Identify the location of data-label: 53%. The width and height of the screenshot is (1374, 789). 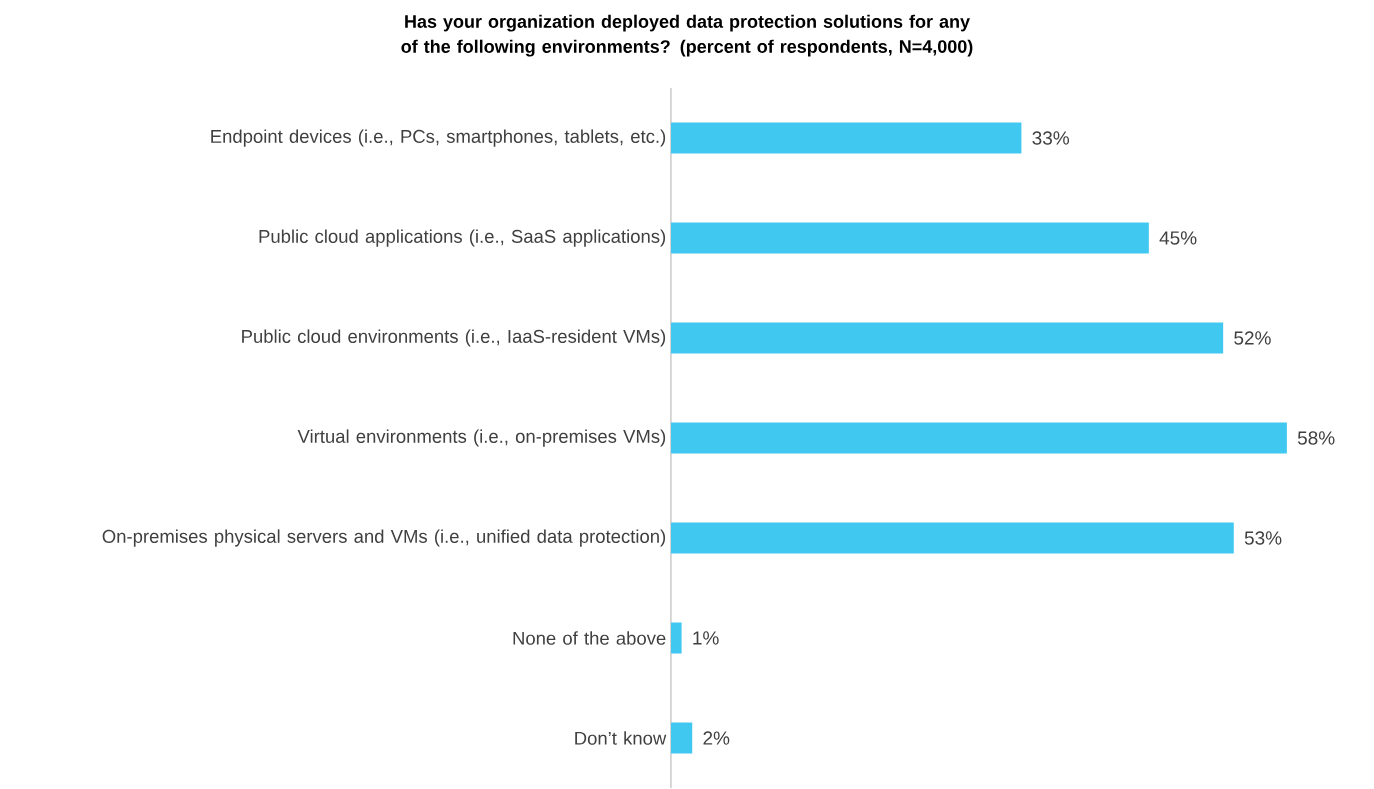
(1263, 538).